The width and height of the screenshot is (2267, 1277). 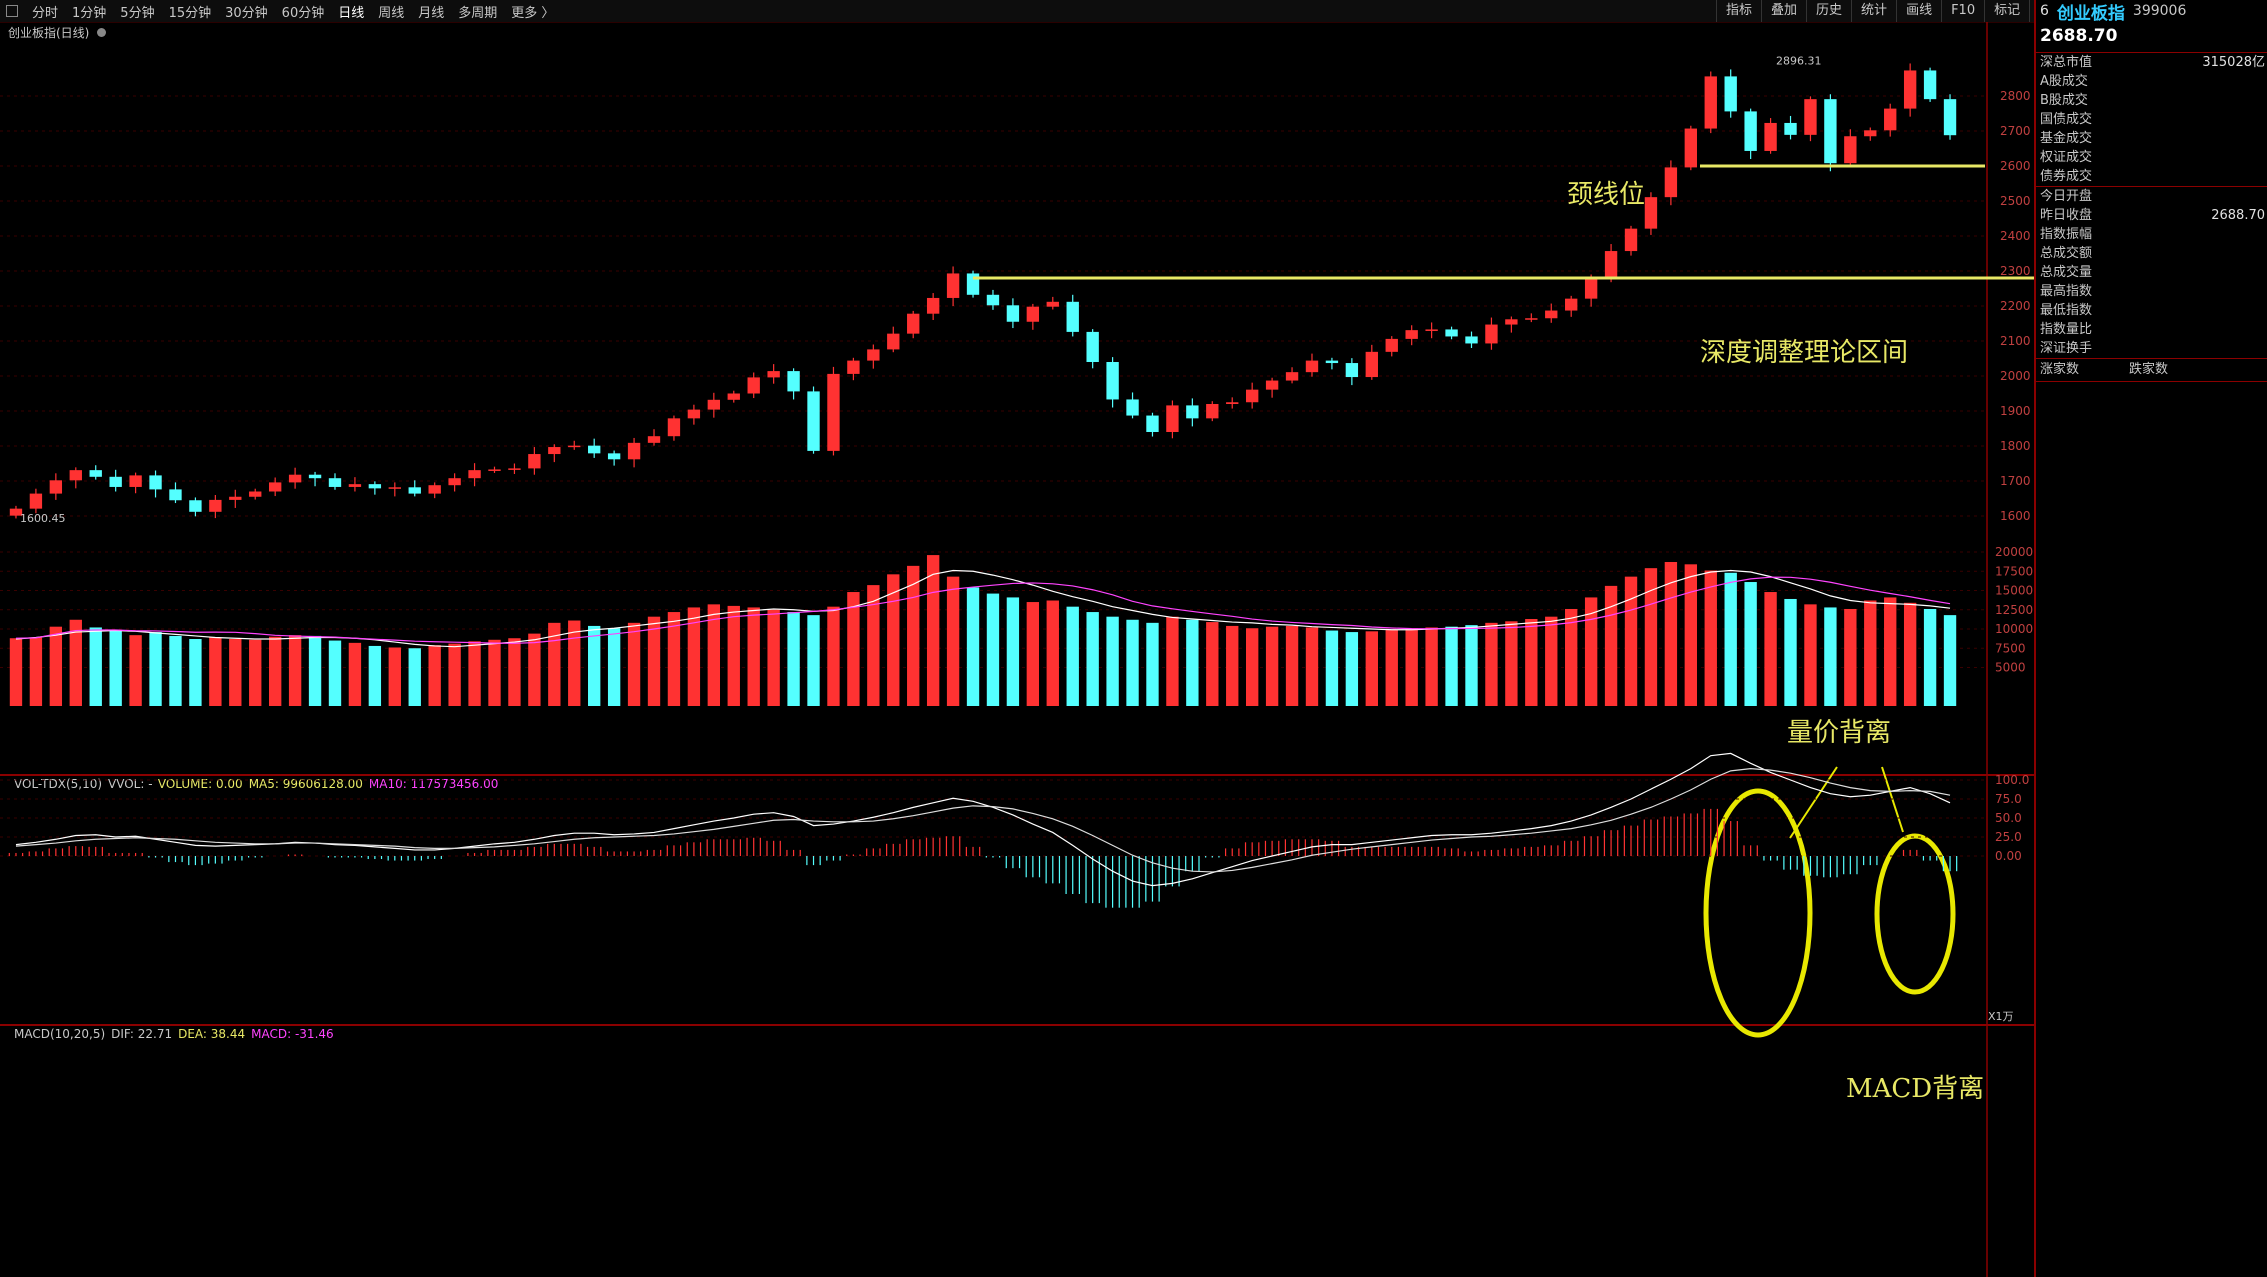 I want to click on chart-title: 创业板指(日线), so click(x=57, y=32).